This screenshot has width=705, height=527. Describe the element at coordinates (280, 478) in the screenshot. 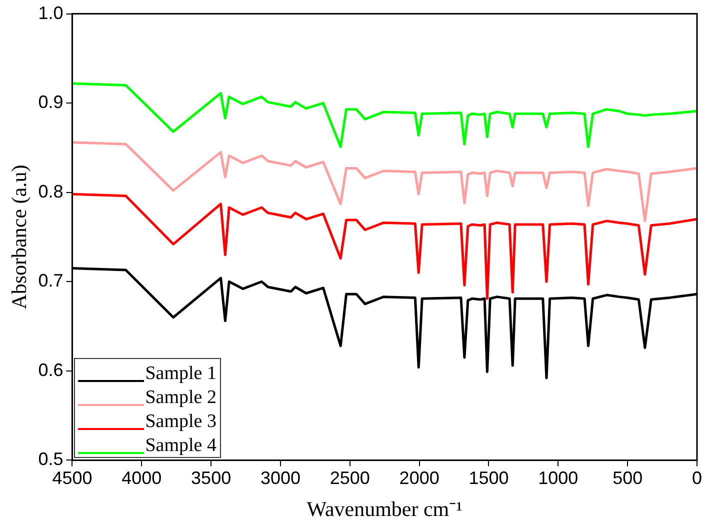

I see `x-tick-label: 3000` at that location.